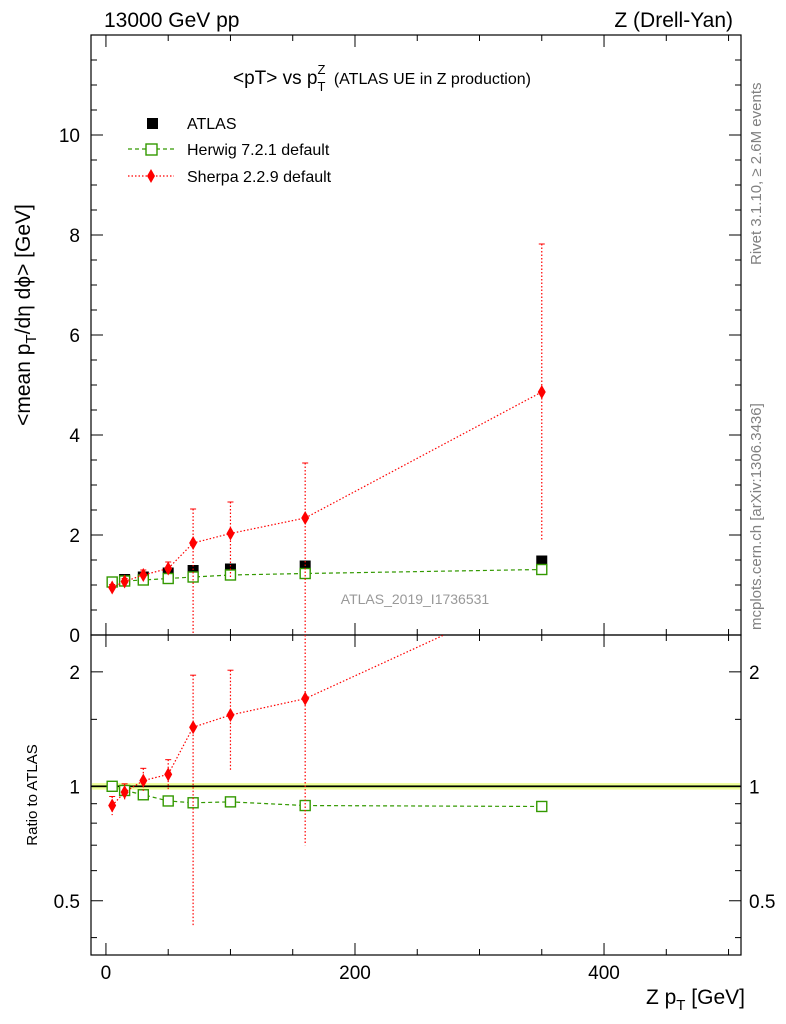  Describe the element at coordinates (278, 720) in the screenshot. I see `ratio-sherpa-line` at that location.